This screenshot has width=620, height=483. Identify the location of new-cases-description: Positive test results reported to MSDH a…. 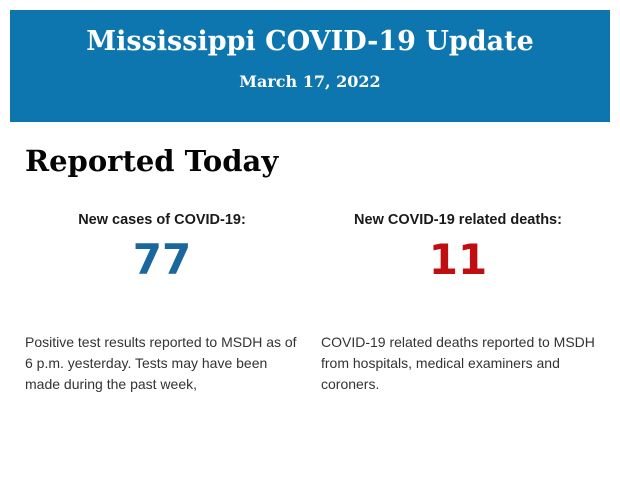
(161, 363).